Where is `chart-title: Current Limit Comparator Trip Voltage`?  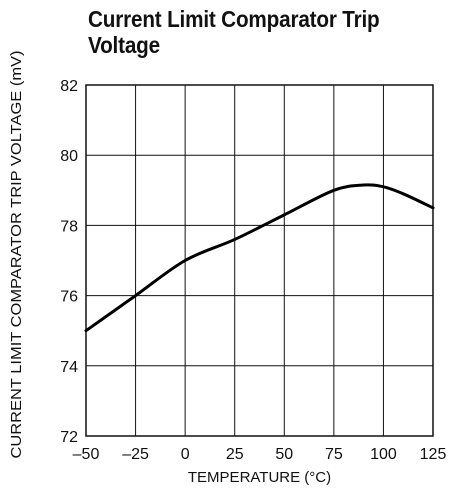
chart-title: Current Limit Comparator Trip Voltage is located at coordinates (234, 32).